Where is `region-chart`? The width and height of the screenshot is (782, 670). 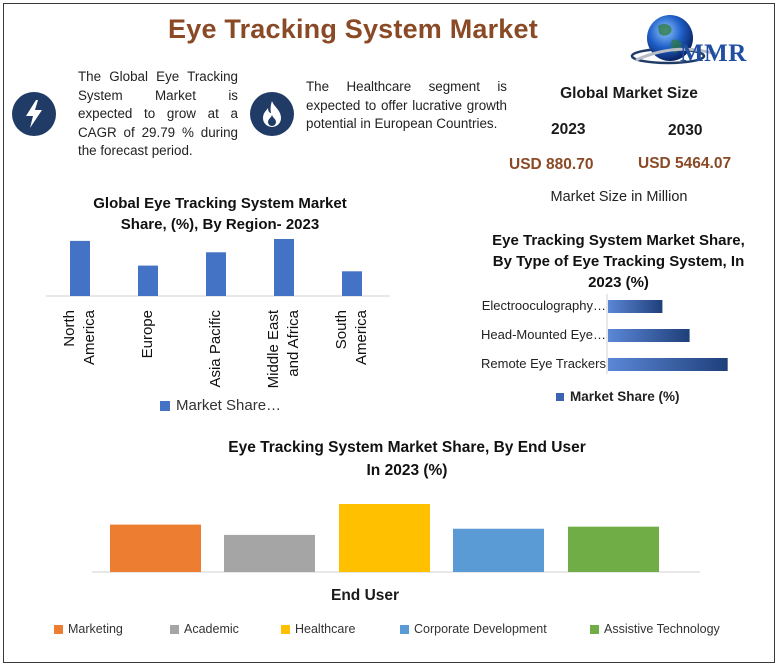
region-chart is located at coordinates (218, 268).